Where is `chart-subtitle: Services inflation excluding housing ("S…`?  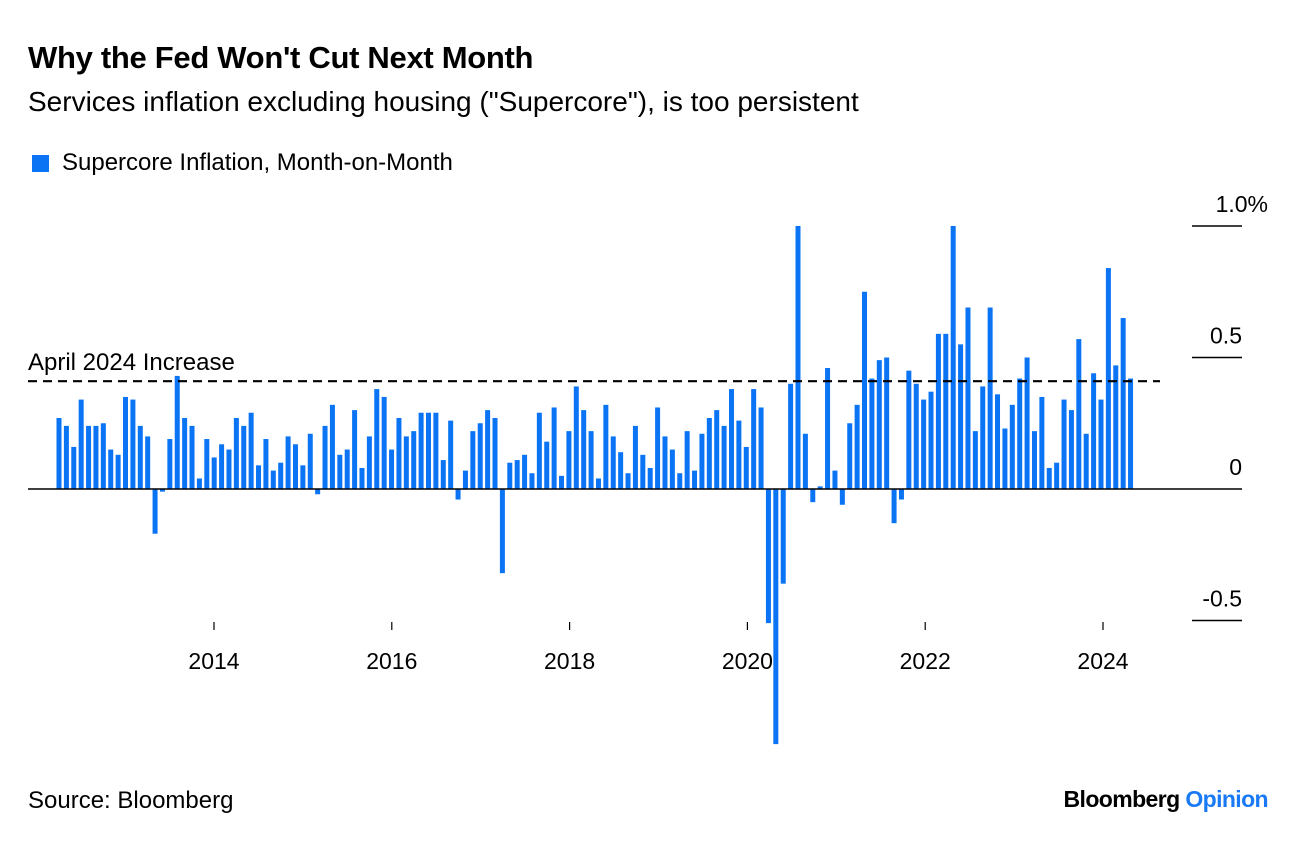
chart-subtitle: Services inflation excluding housing ("S… is located at coordinates (443, 101).